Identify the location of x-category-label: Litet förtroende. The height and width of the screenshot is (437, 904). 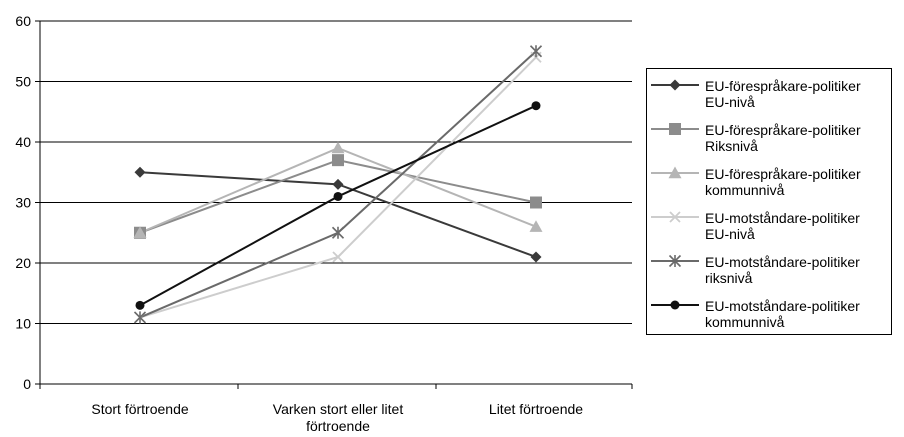
(536, 409).